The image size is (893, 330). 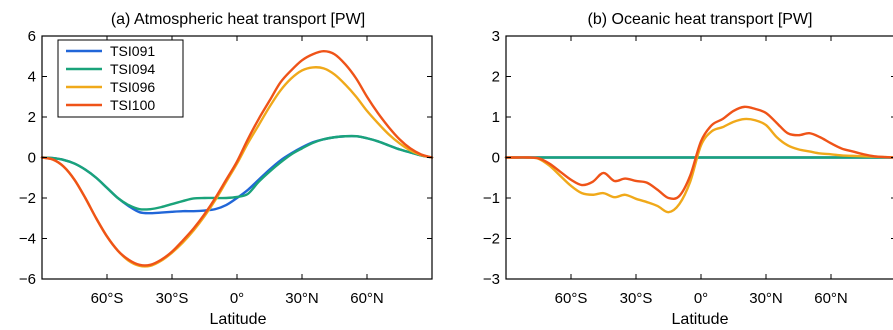 I want to click on panel-a-y-tick-label: 6, so click(x=32, y=36).